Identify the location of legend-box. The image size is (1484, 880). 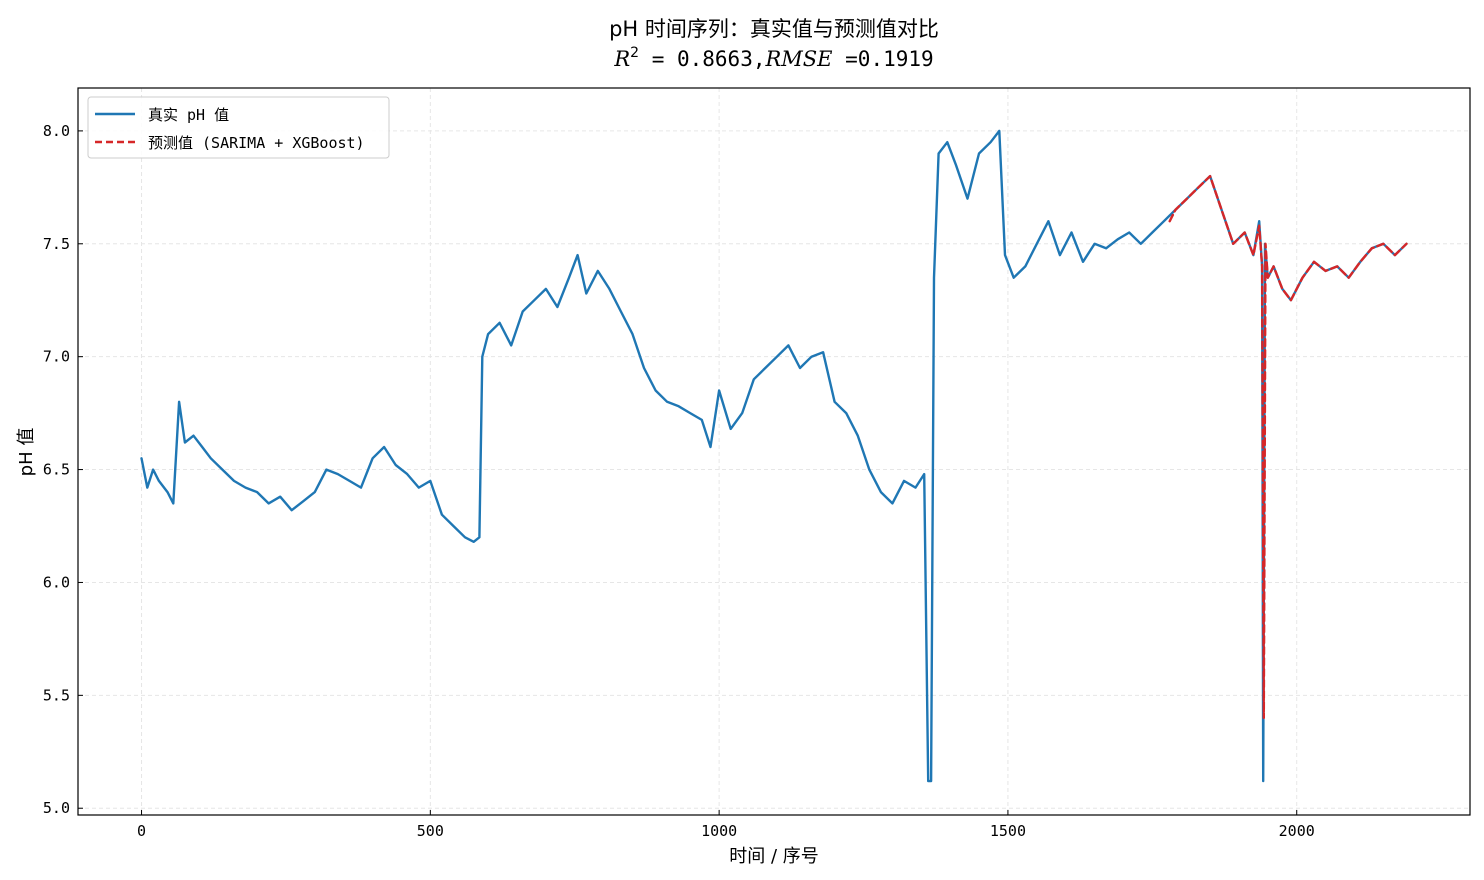
(238, 127).